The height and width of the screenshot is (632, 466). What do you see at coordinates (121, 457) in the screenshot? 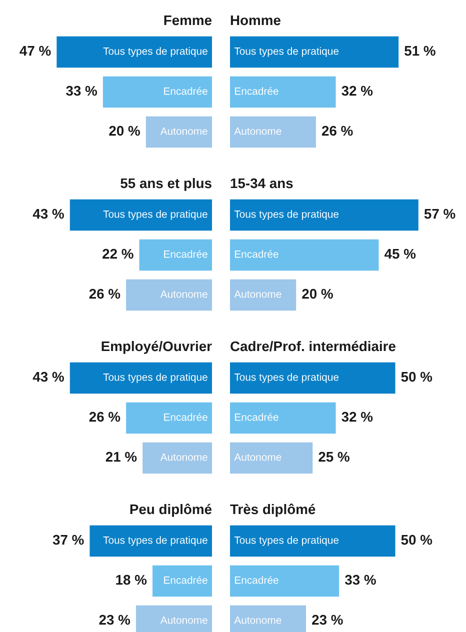
I see `data-label: 21 %` at bounding box center [121, 457].